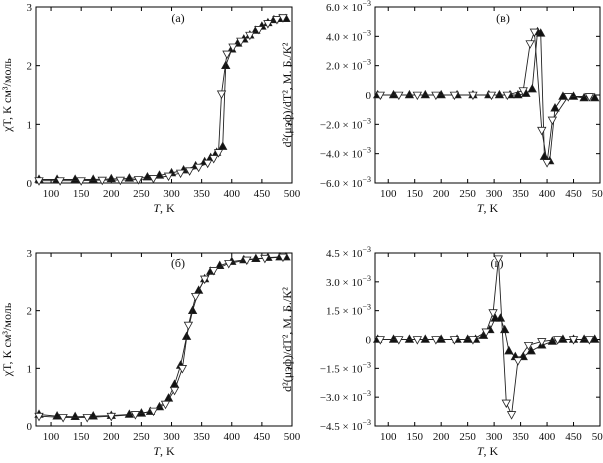 Image resolution: width=603 pixels, height=463 pixels. Describe the element at coordinates (7, 339) in the screenshot. I see `y-axis-label: χT, К см³/моль` at that location.